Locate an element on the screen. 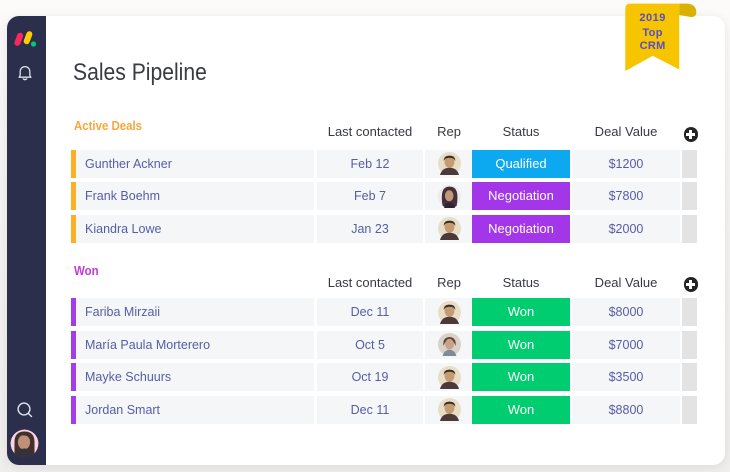 This screenshot has height=472, width=730. svg-text: 2019 is located at coordinates (652, 18).